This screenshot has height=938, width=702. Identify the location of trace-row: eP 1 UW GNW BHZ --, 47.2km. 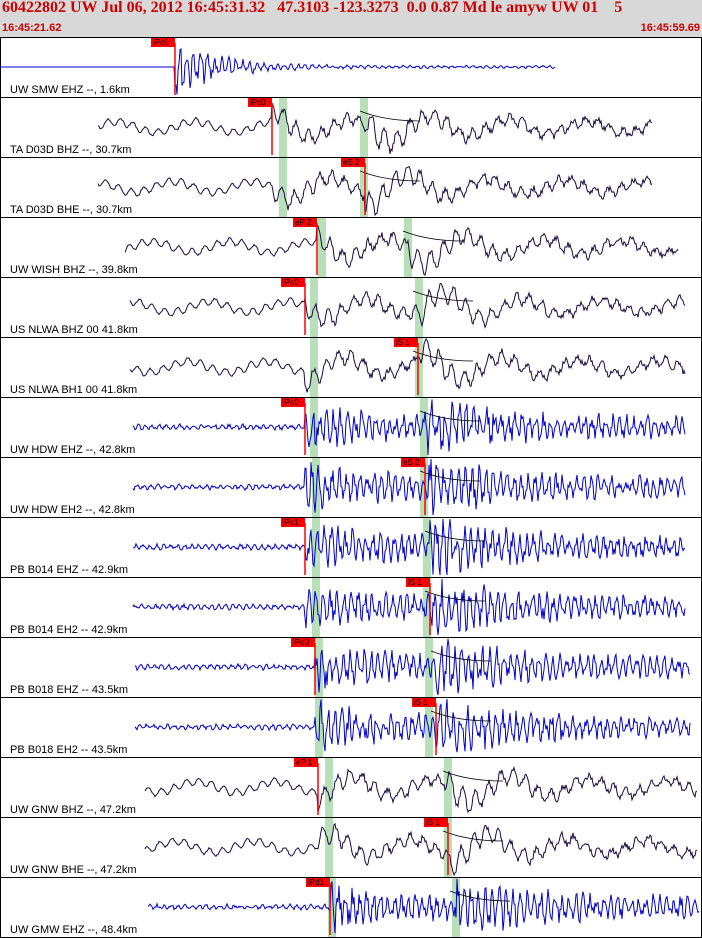
(351, 787).